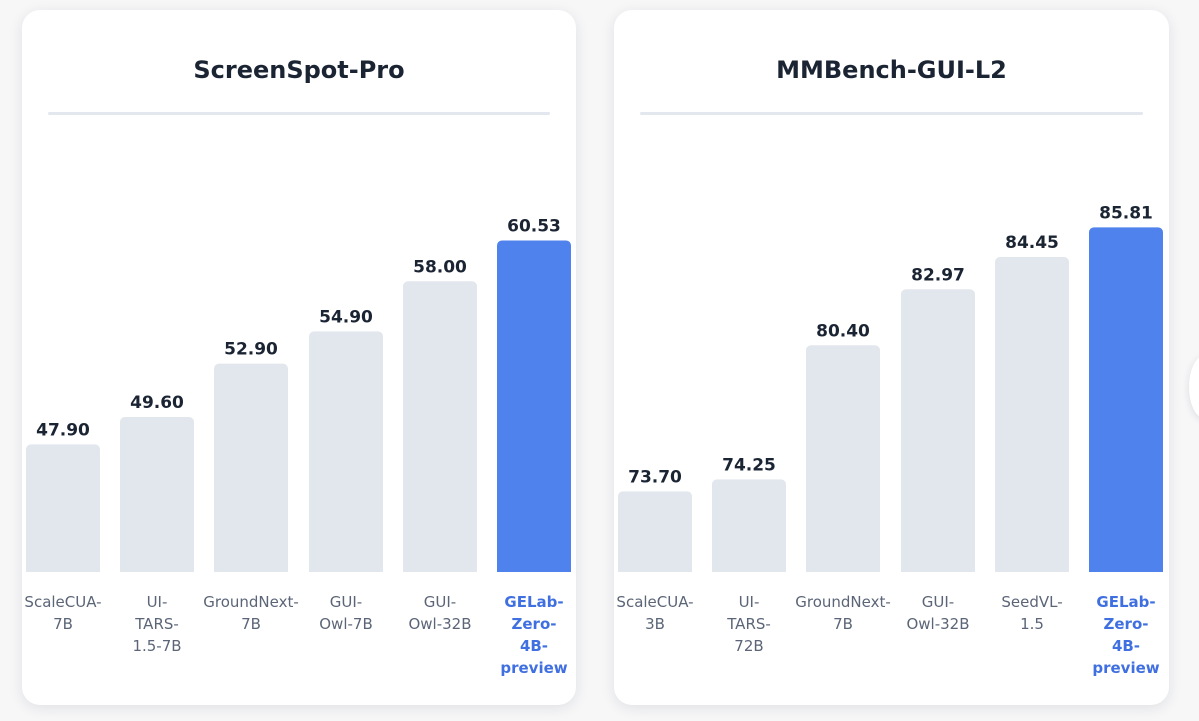  I want to click on category-label-ui-tars-72b: UI- TARS- 72B, so click(749, 624).